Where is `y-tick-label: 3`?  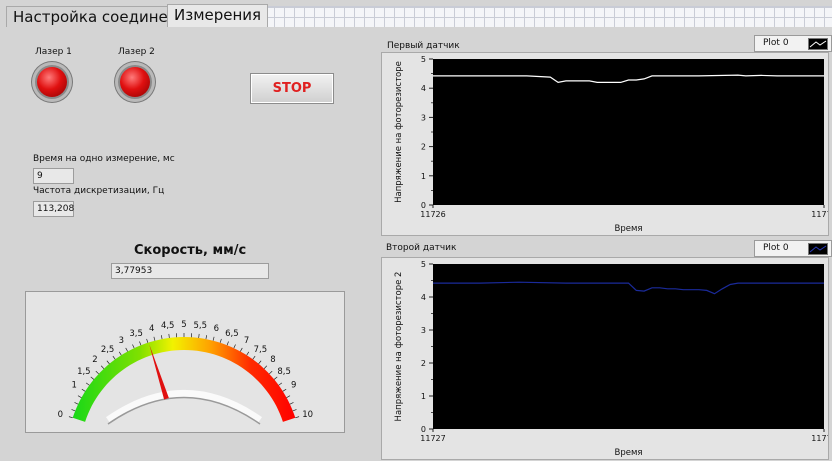 y-tick-label: 3 is located at coordinates (423, 117).